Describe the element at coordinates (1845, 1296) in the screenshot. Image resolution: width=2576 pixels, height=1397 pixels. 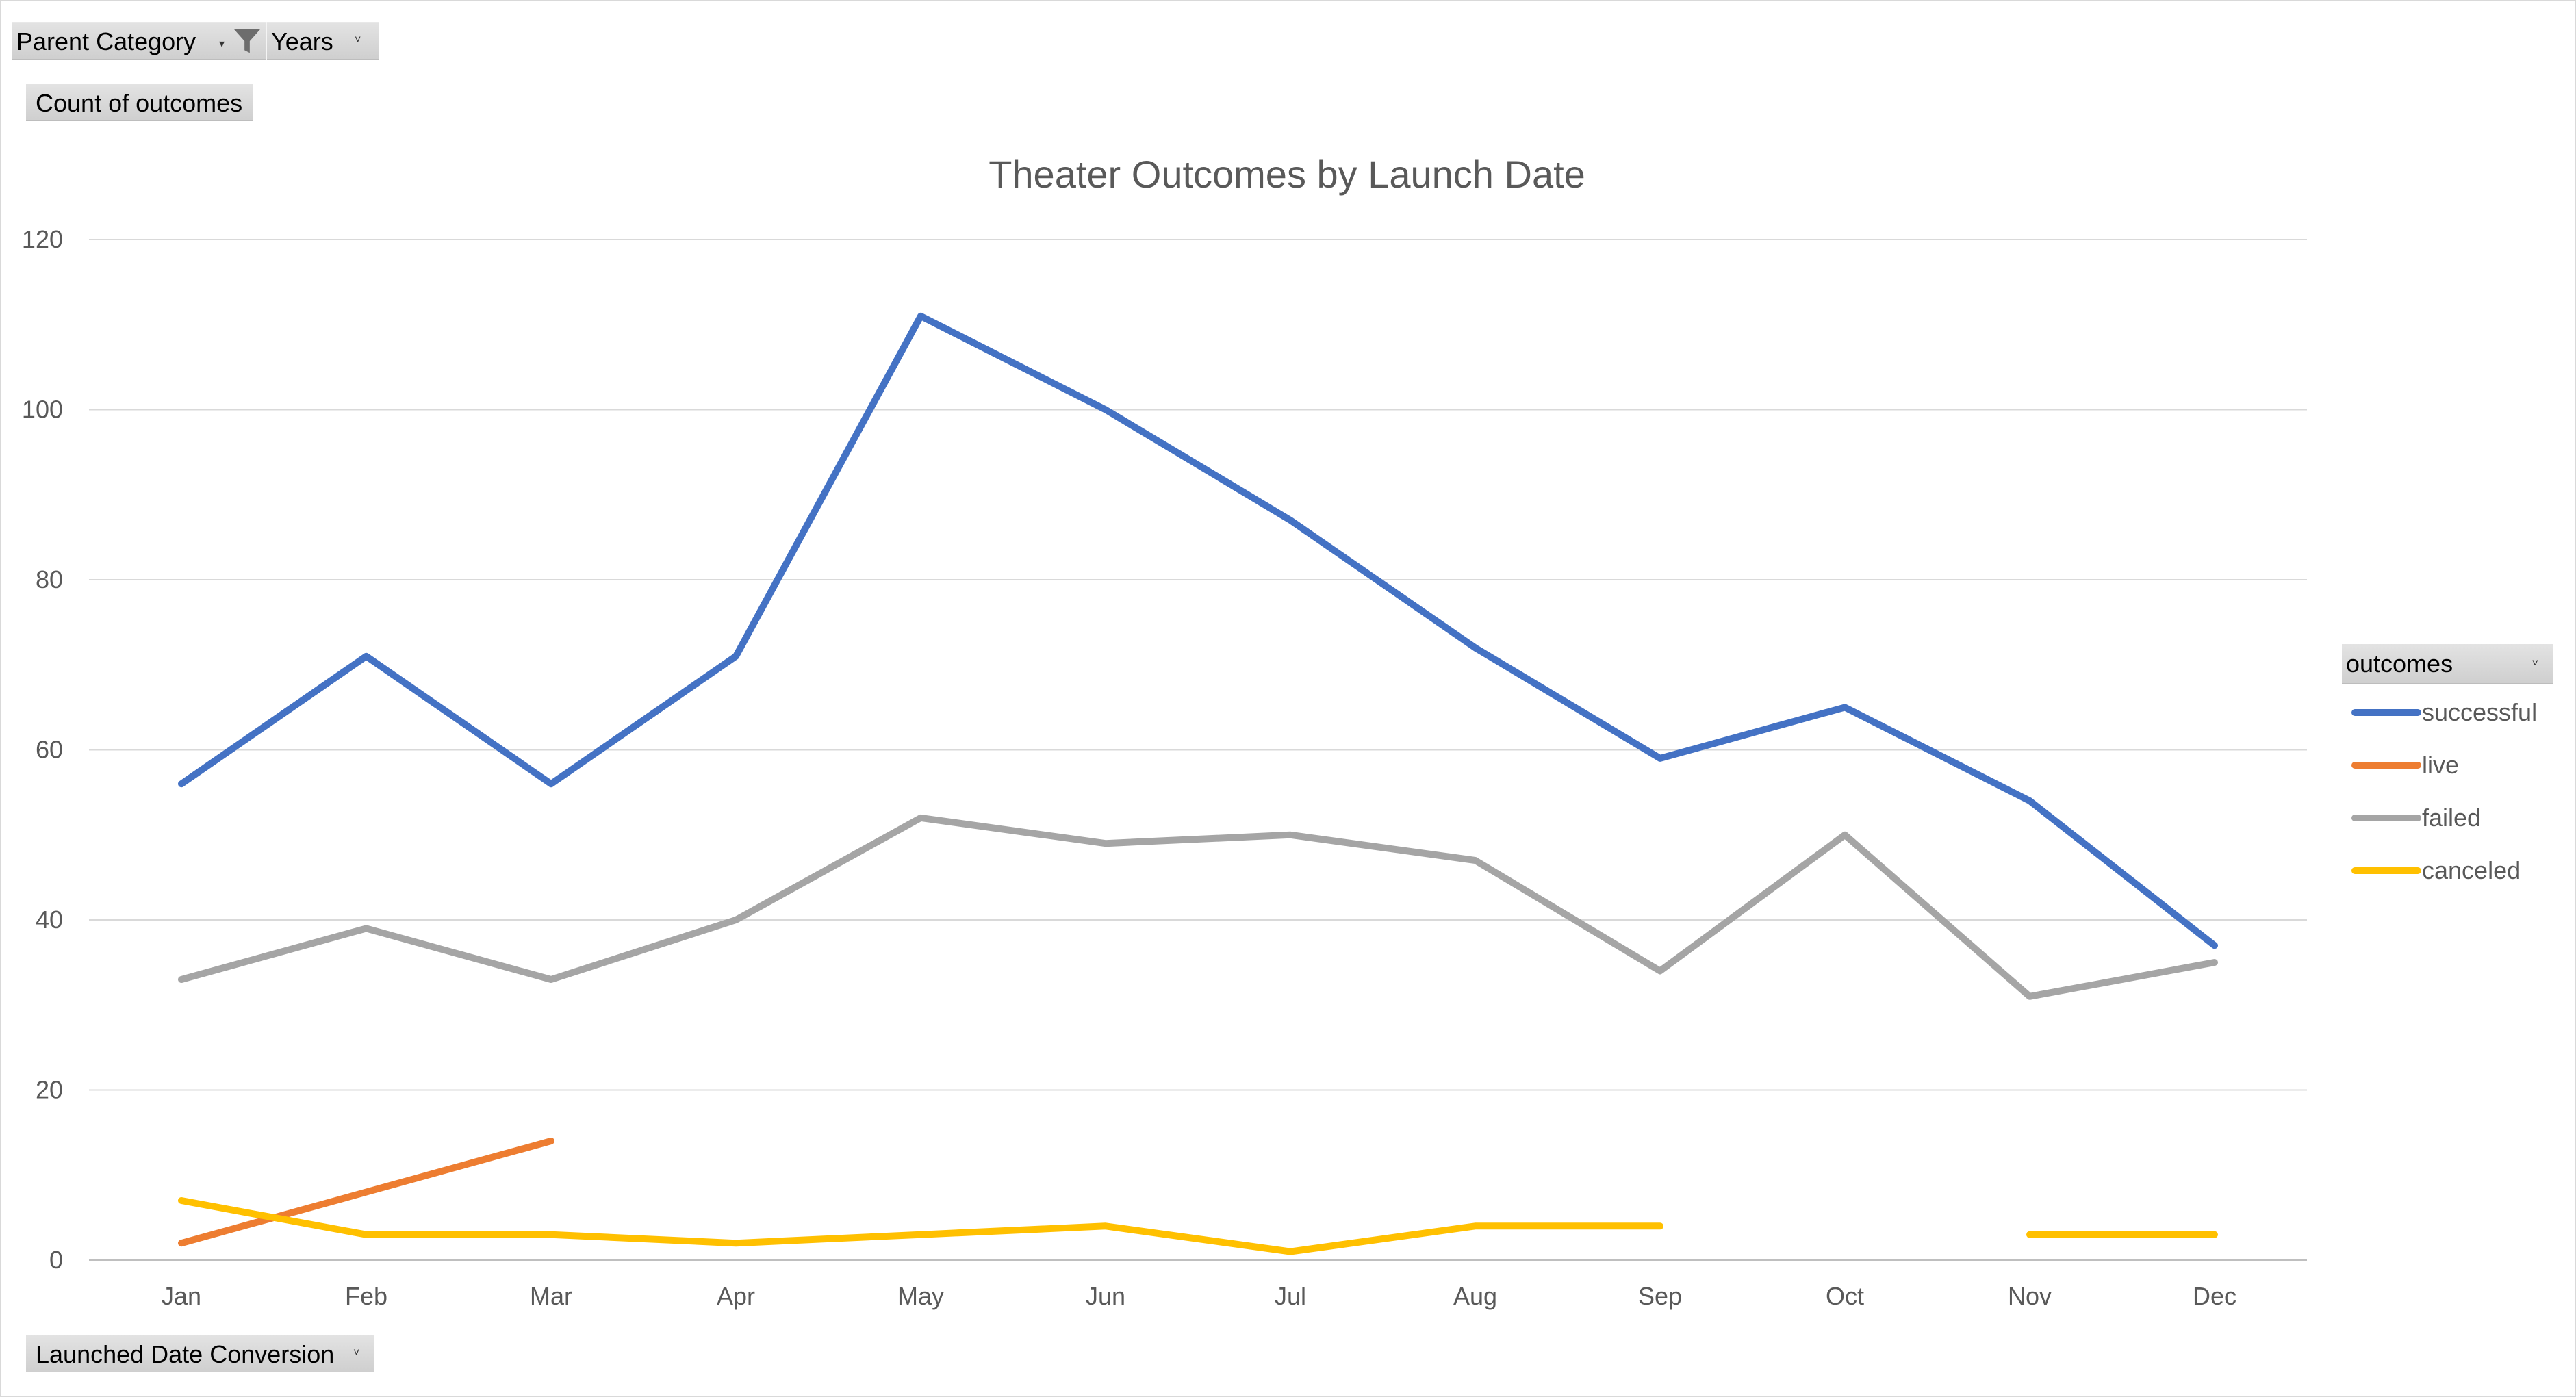
I see `x-tick-label: Oct` at that location.